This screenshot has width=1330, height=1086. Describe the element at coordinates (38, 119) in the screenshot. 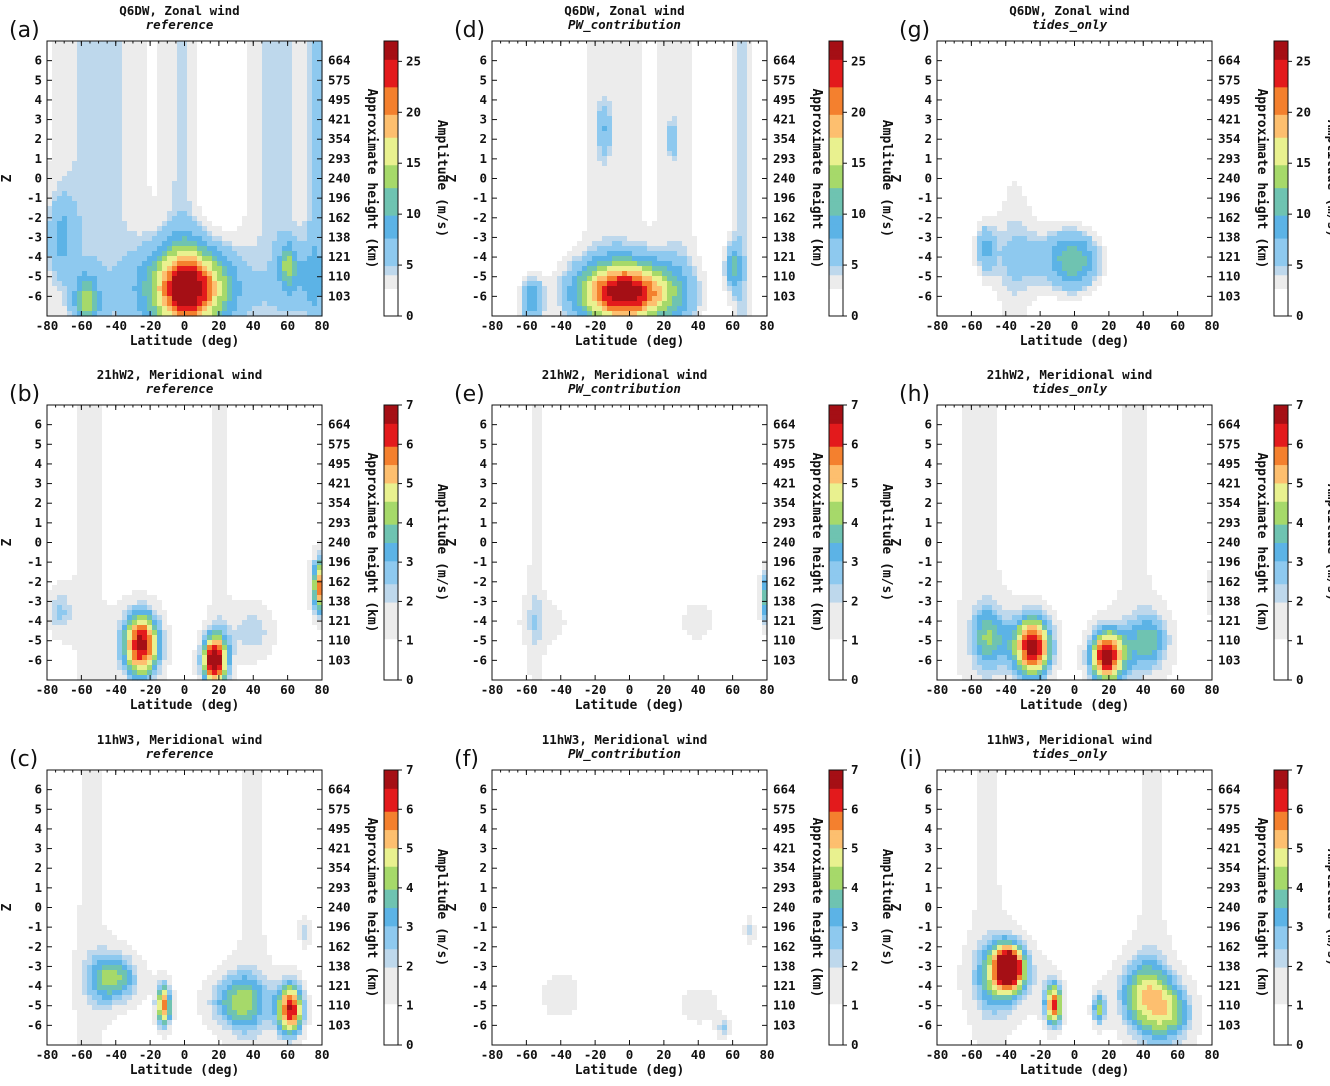

I see `z-tick-label: 3` at that location.